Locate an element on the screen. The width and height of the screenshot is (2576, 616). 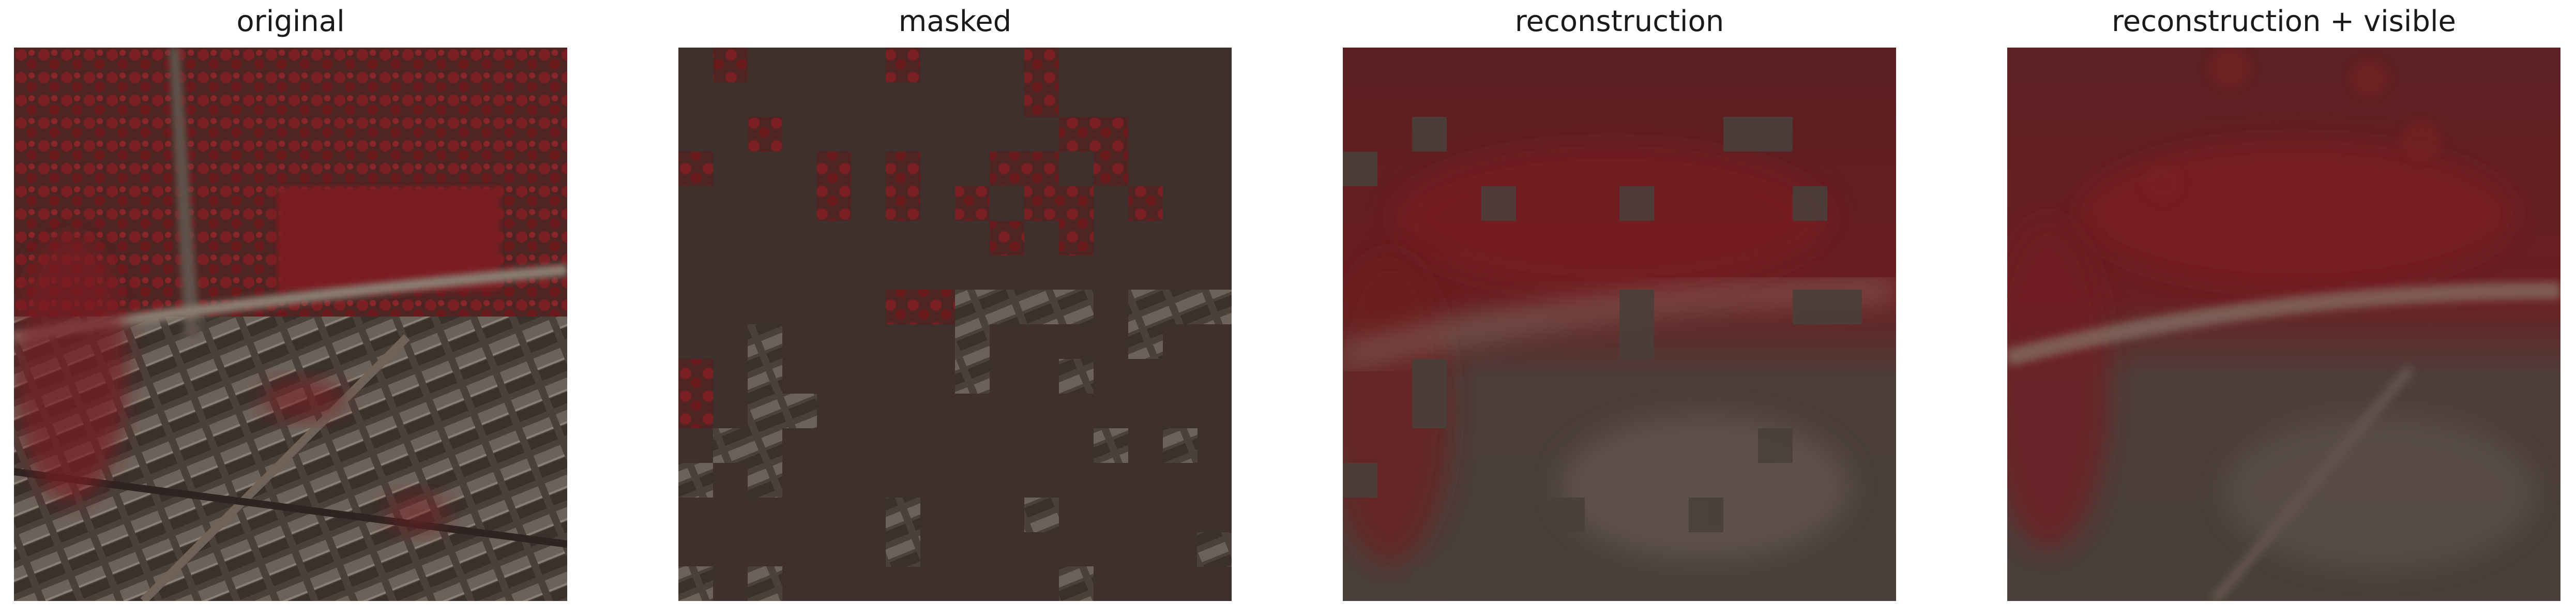
panel-title: reconstruction + visible is located at coordinates (2284, 21).